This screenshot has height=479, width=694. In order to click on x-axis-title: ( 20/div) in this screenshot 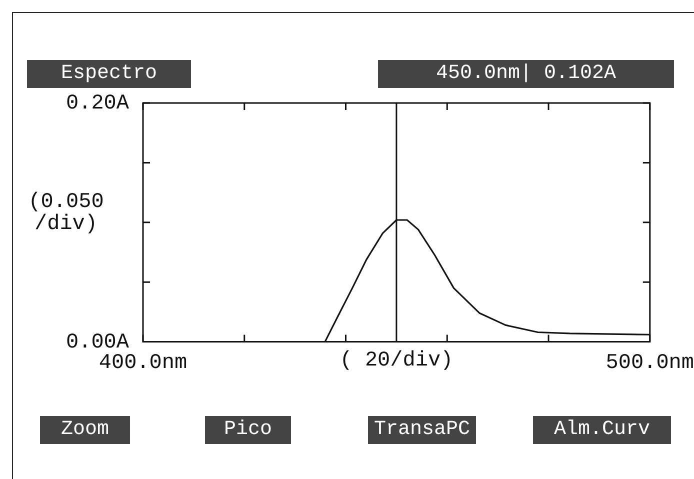, I will do `click(397, 360)`.